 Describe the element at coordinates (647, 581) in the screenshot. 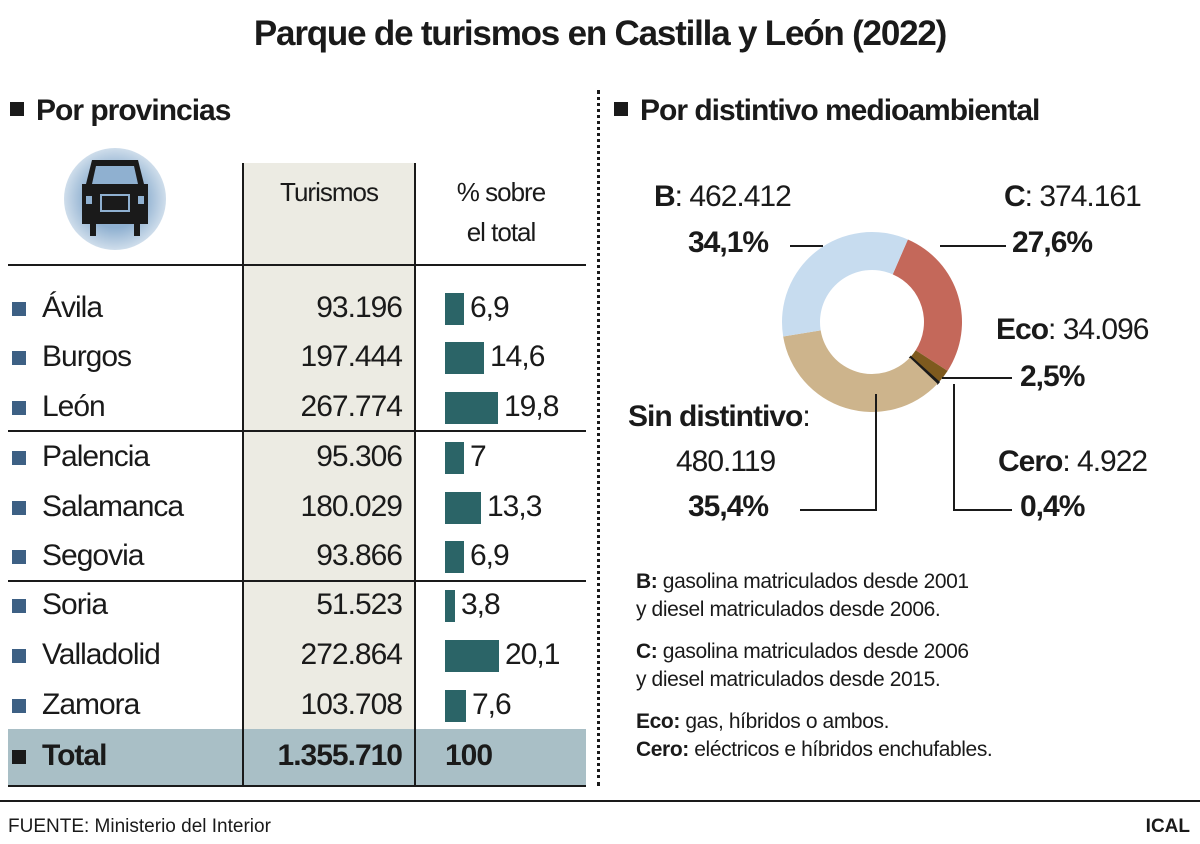

I see `note-key: B:` at that location.